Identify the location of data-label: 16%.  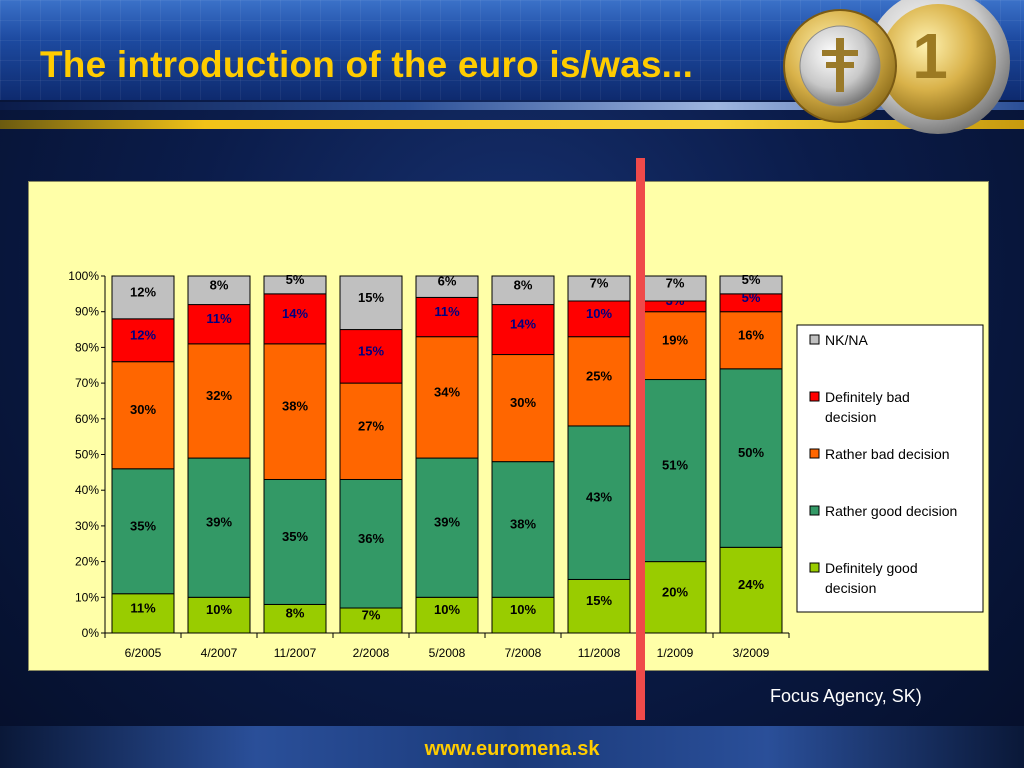
(751, 334).